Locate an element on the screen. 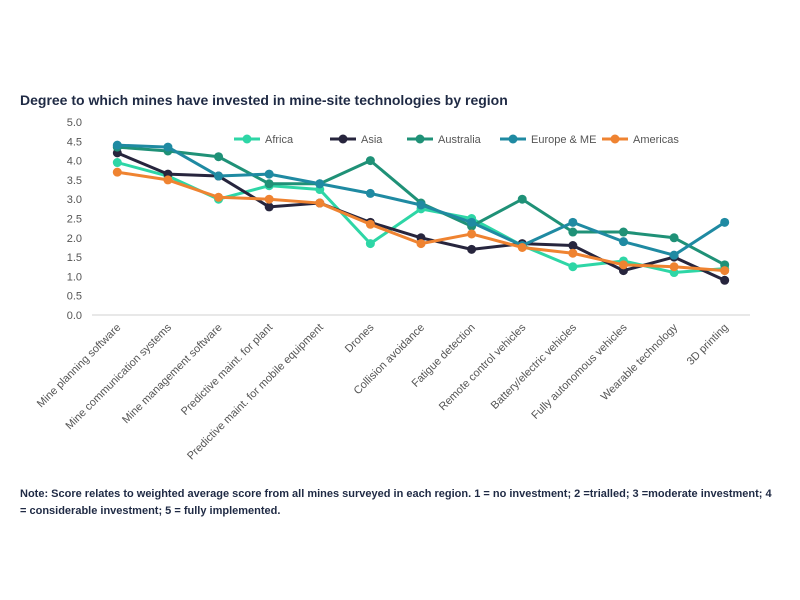 This screenshot has width=800, height=600. x-tick-label: Fully autonomous vehicles is located at coordinates (579, 371).